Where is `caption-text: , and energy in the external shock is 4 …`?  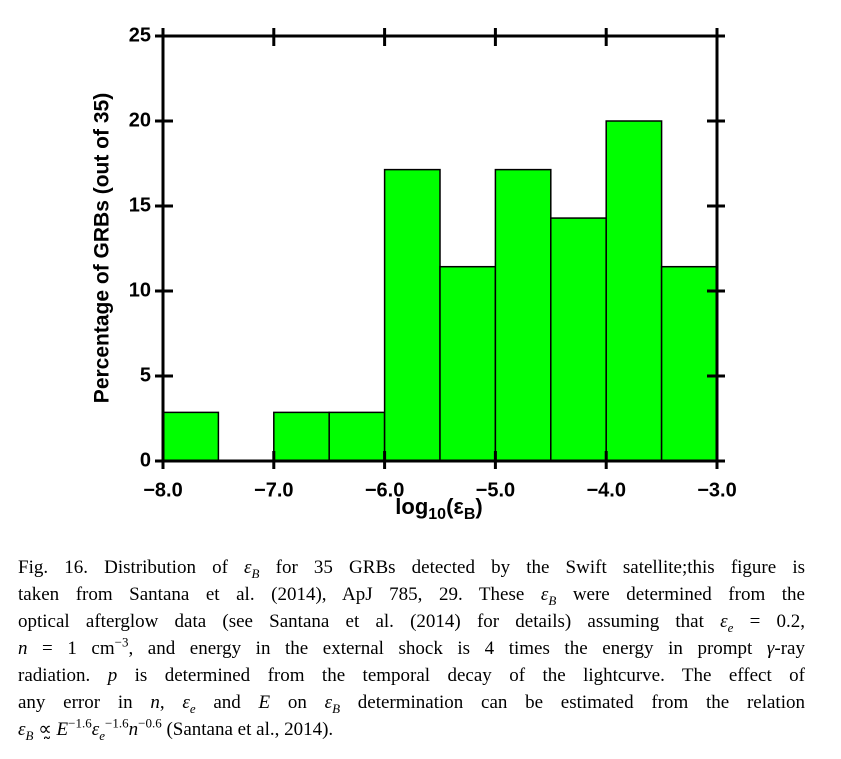 caption-text: , and energy in the external shock is 4 … is located at coordinates (447, 648).